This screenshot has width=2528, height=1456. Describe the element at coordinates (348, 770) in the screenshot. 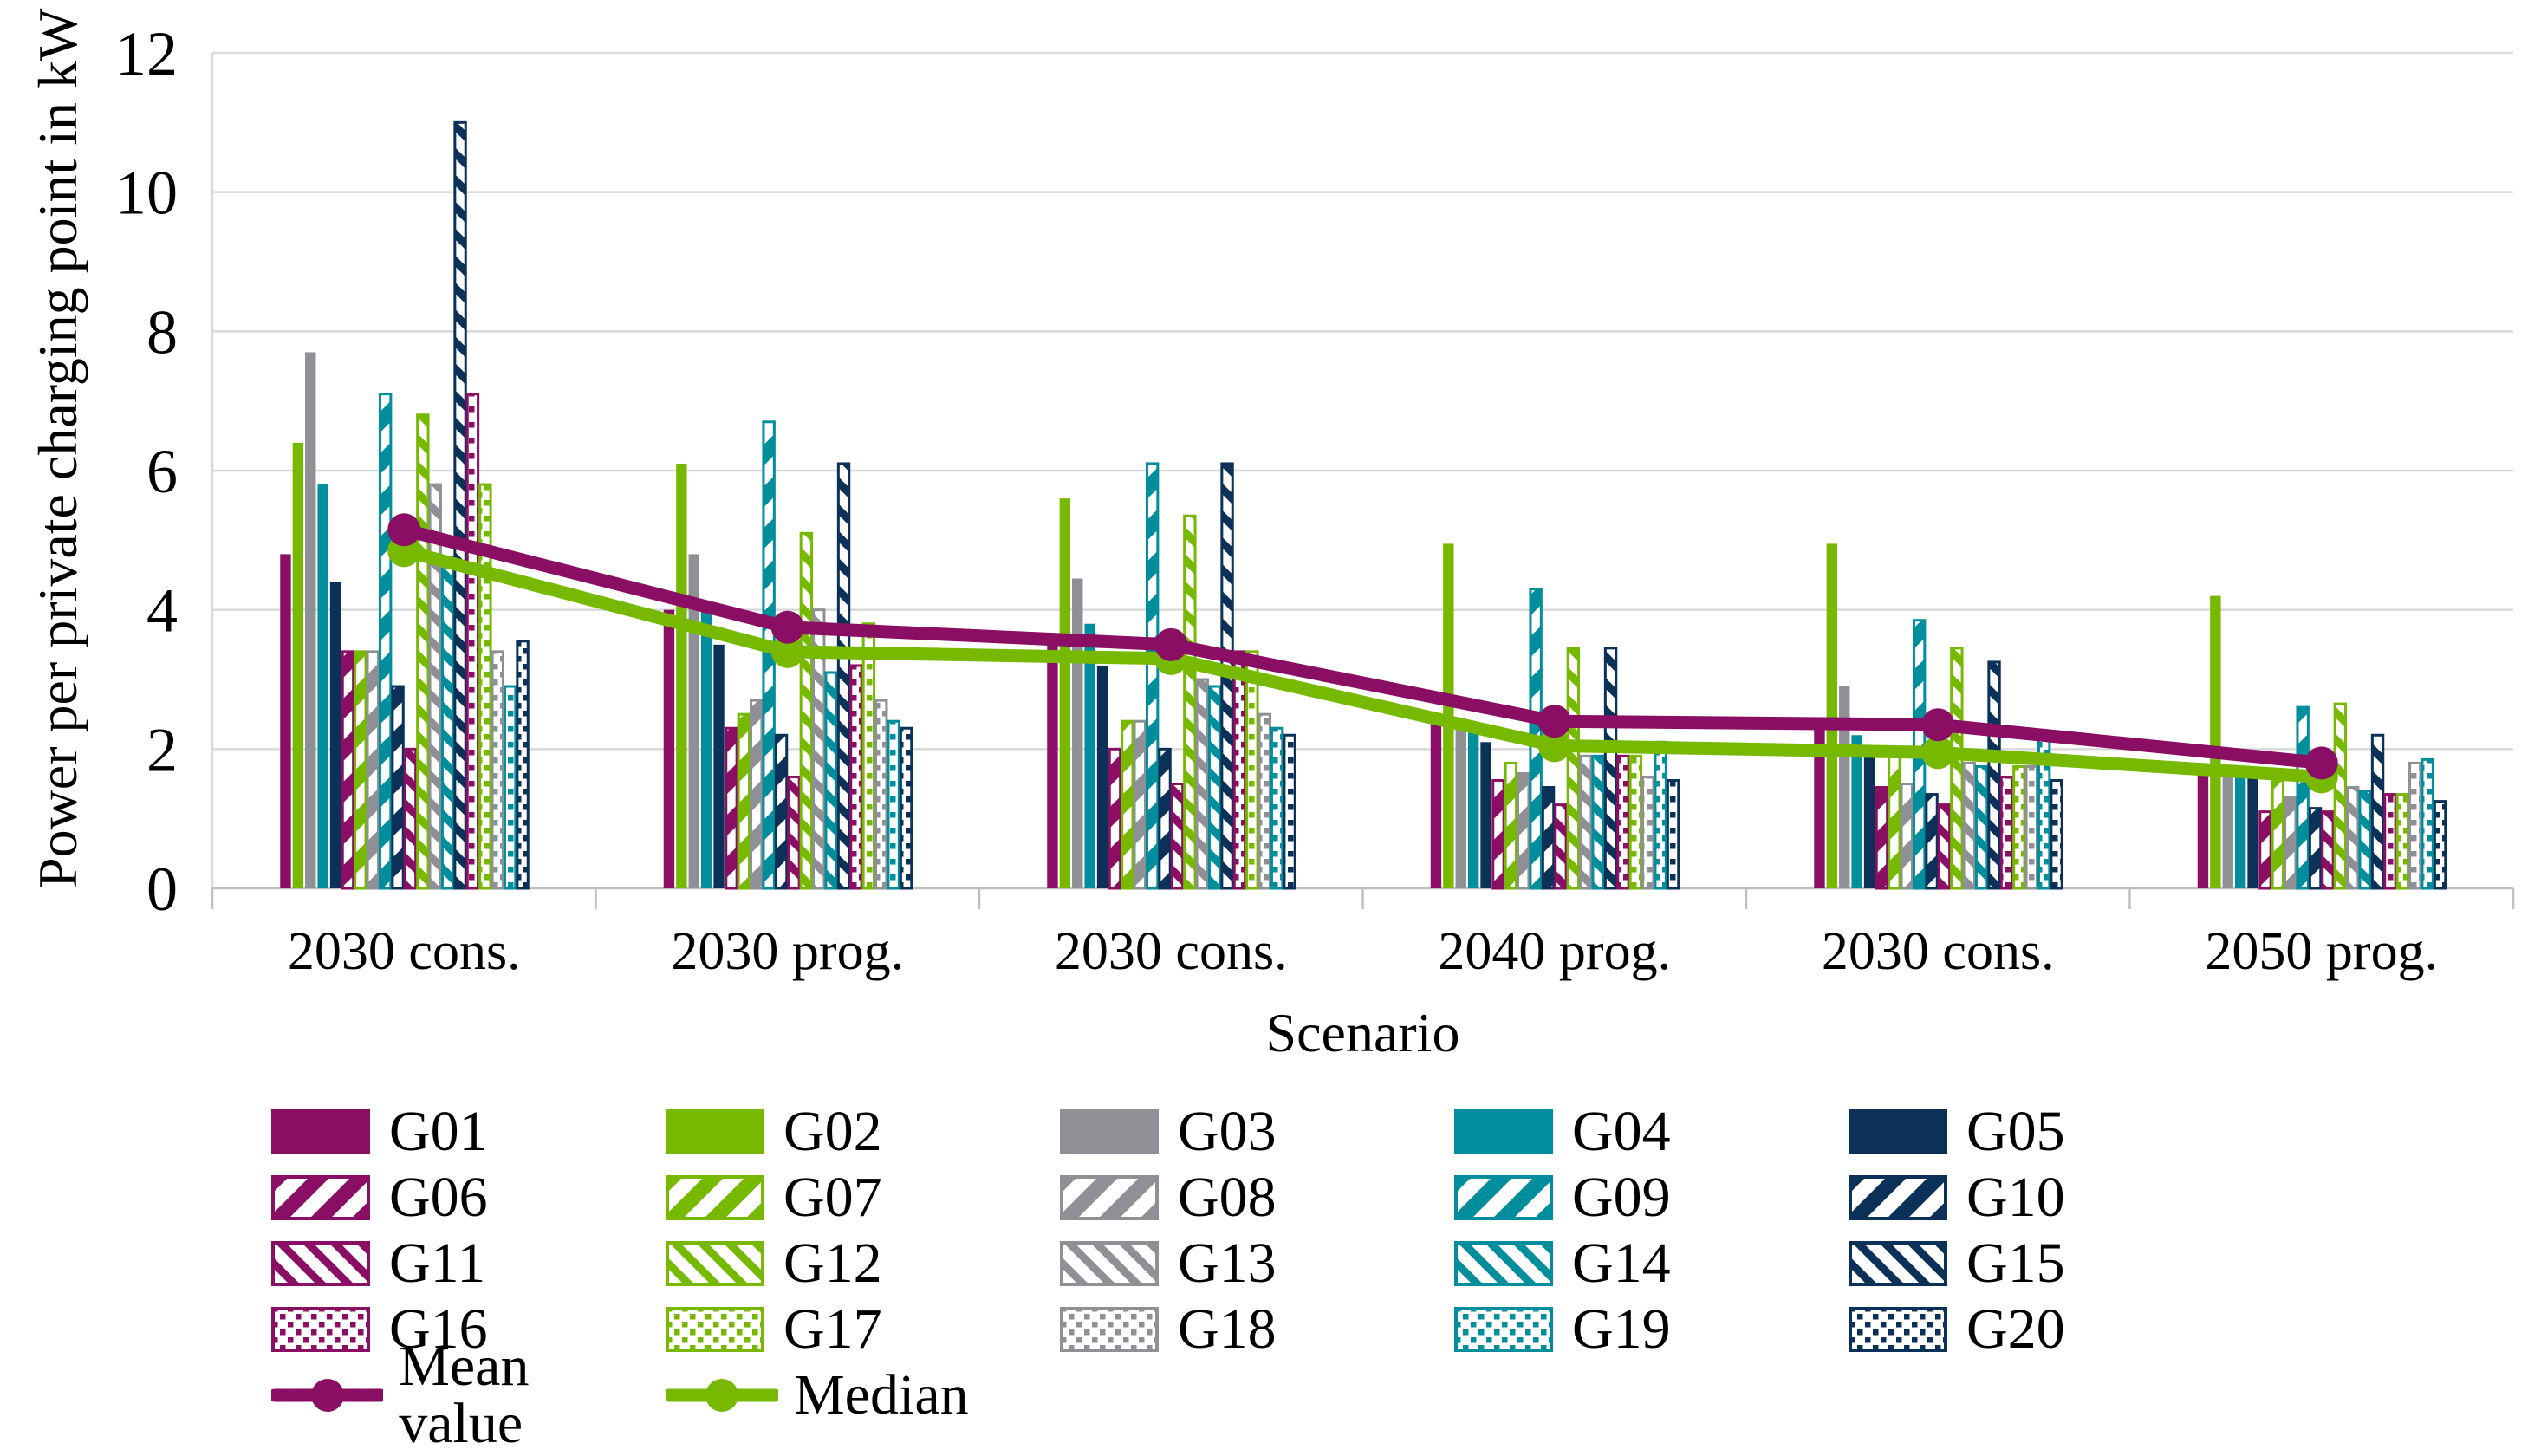

I see `bar-g06-cat1` at that location.